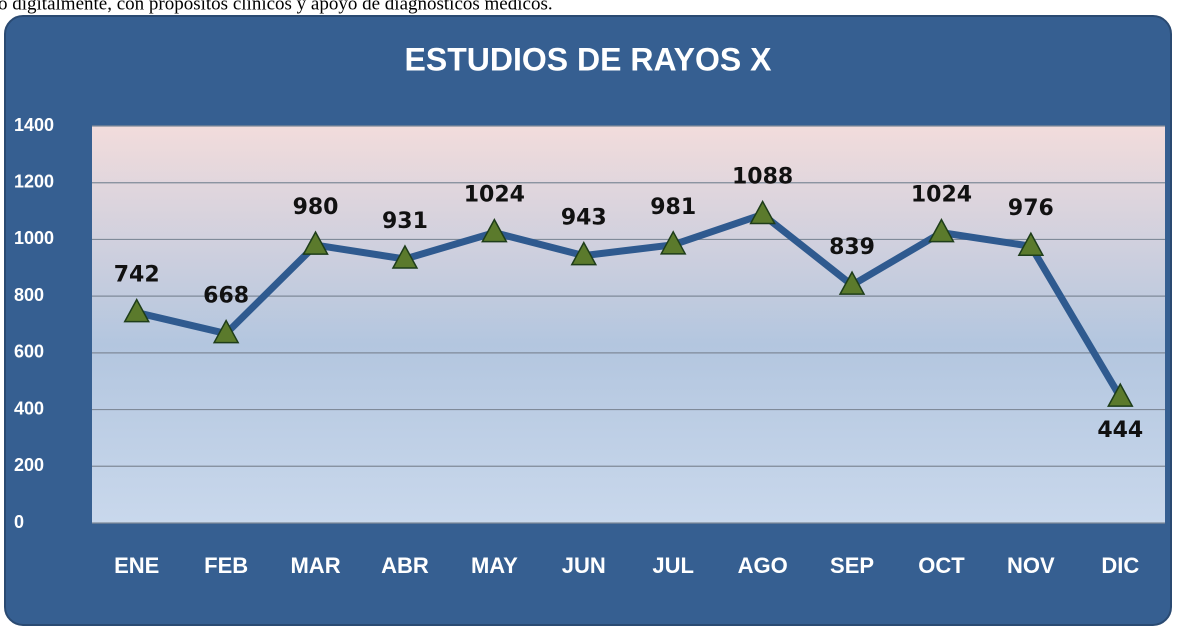 This screenshot has width=1180, height=628. Describe the element at coordinates (494, 565) in the screenshot. I see `x-tick-label: MAY` at that location.